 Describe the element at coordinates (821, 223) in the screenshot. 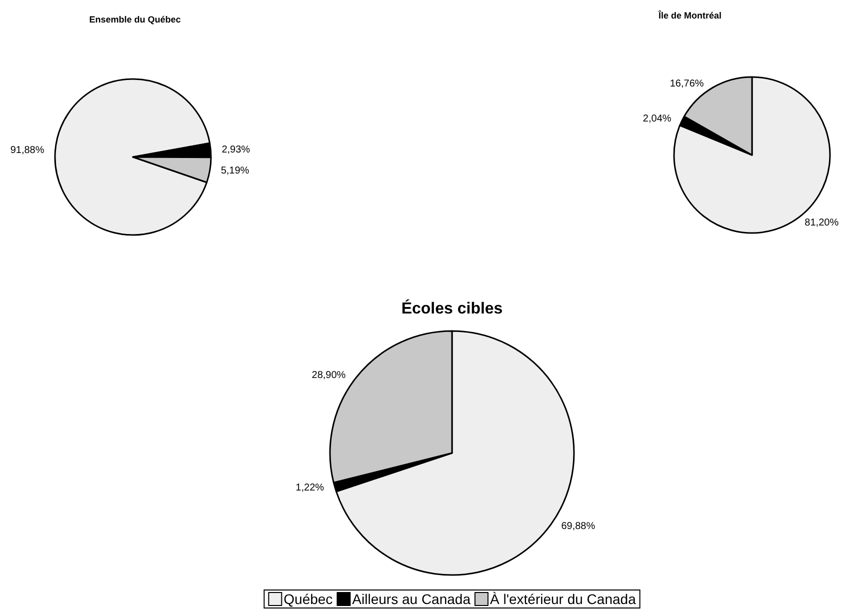

I see `data-label: 81,20%` at that location.